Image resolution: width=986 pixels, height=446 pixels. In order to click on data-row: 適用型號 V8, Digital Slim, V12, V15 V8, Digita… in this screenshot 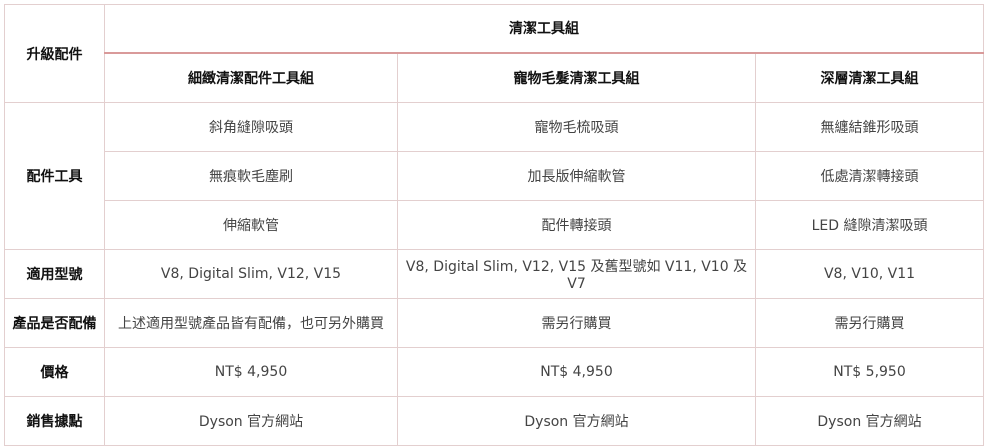, I will do `click(494, 274)`.